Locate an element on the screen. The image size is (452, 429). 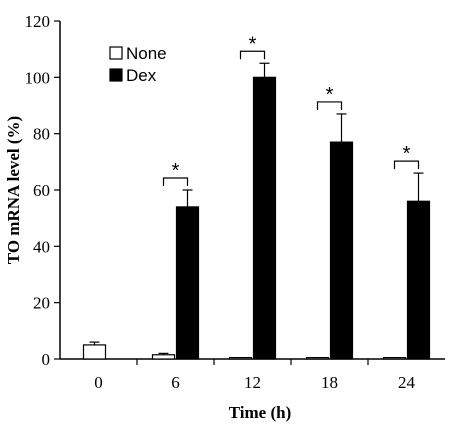
y-axis-title: TO mRNA level (%) is located at coordinates (13, 190).